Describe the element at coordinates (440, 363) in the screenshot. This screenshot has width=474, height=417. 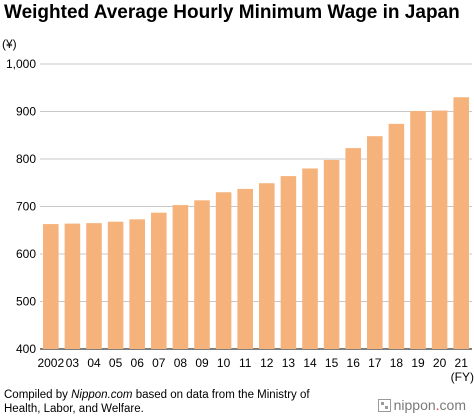
I see `x-tick-label: 20` at that location.